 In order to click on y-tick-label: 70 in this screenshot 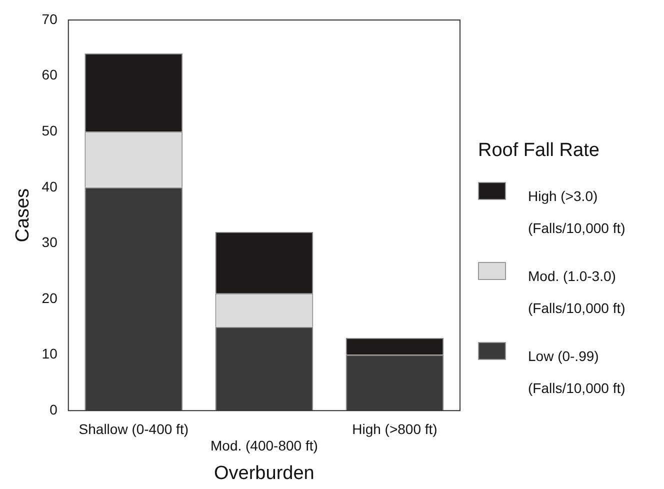, I will do `click(50, 18)`.